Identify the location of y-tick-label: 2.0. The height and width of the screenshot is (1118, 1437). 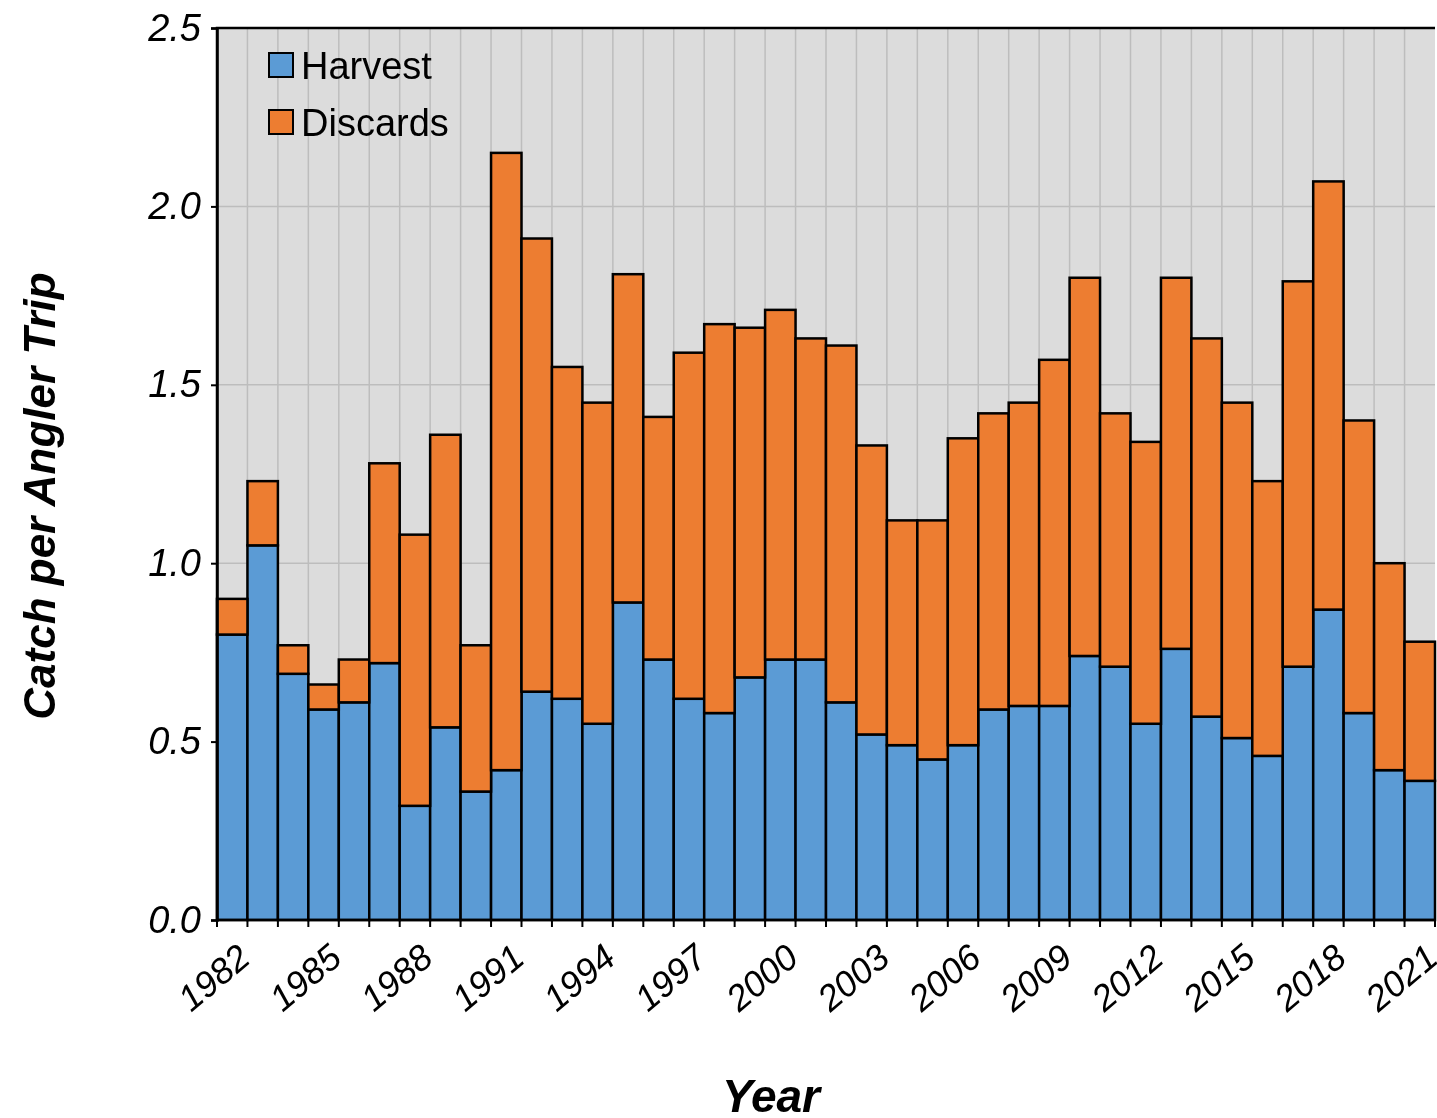
(174, 206).